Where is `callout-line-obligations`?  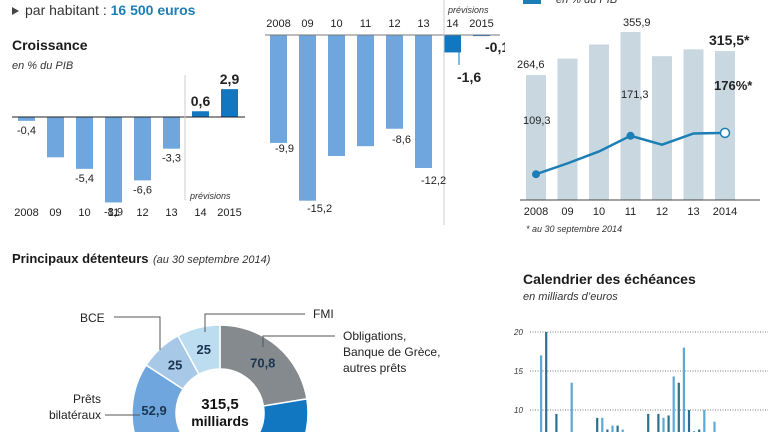 callout-line-obligations is located at coordinates (298, 341).